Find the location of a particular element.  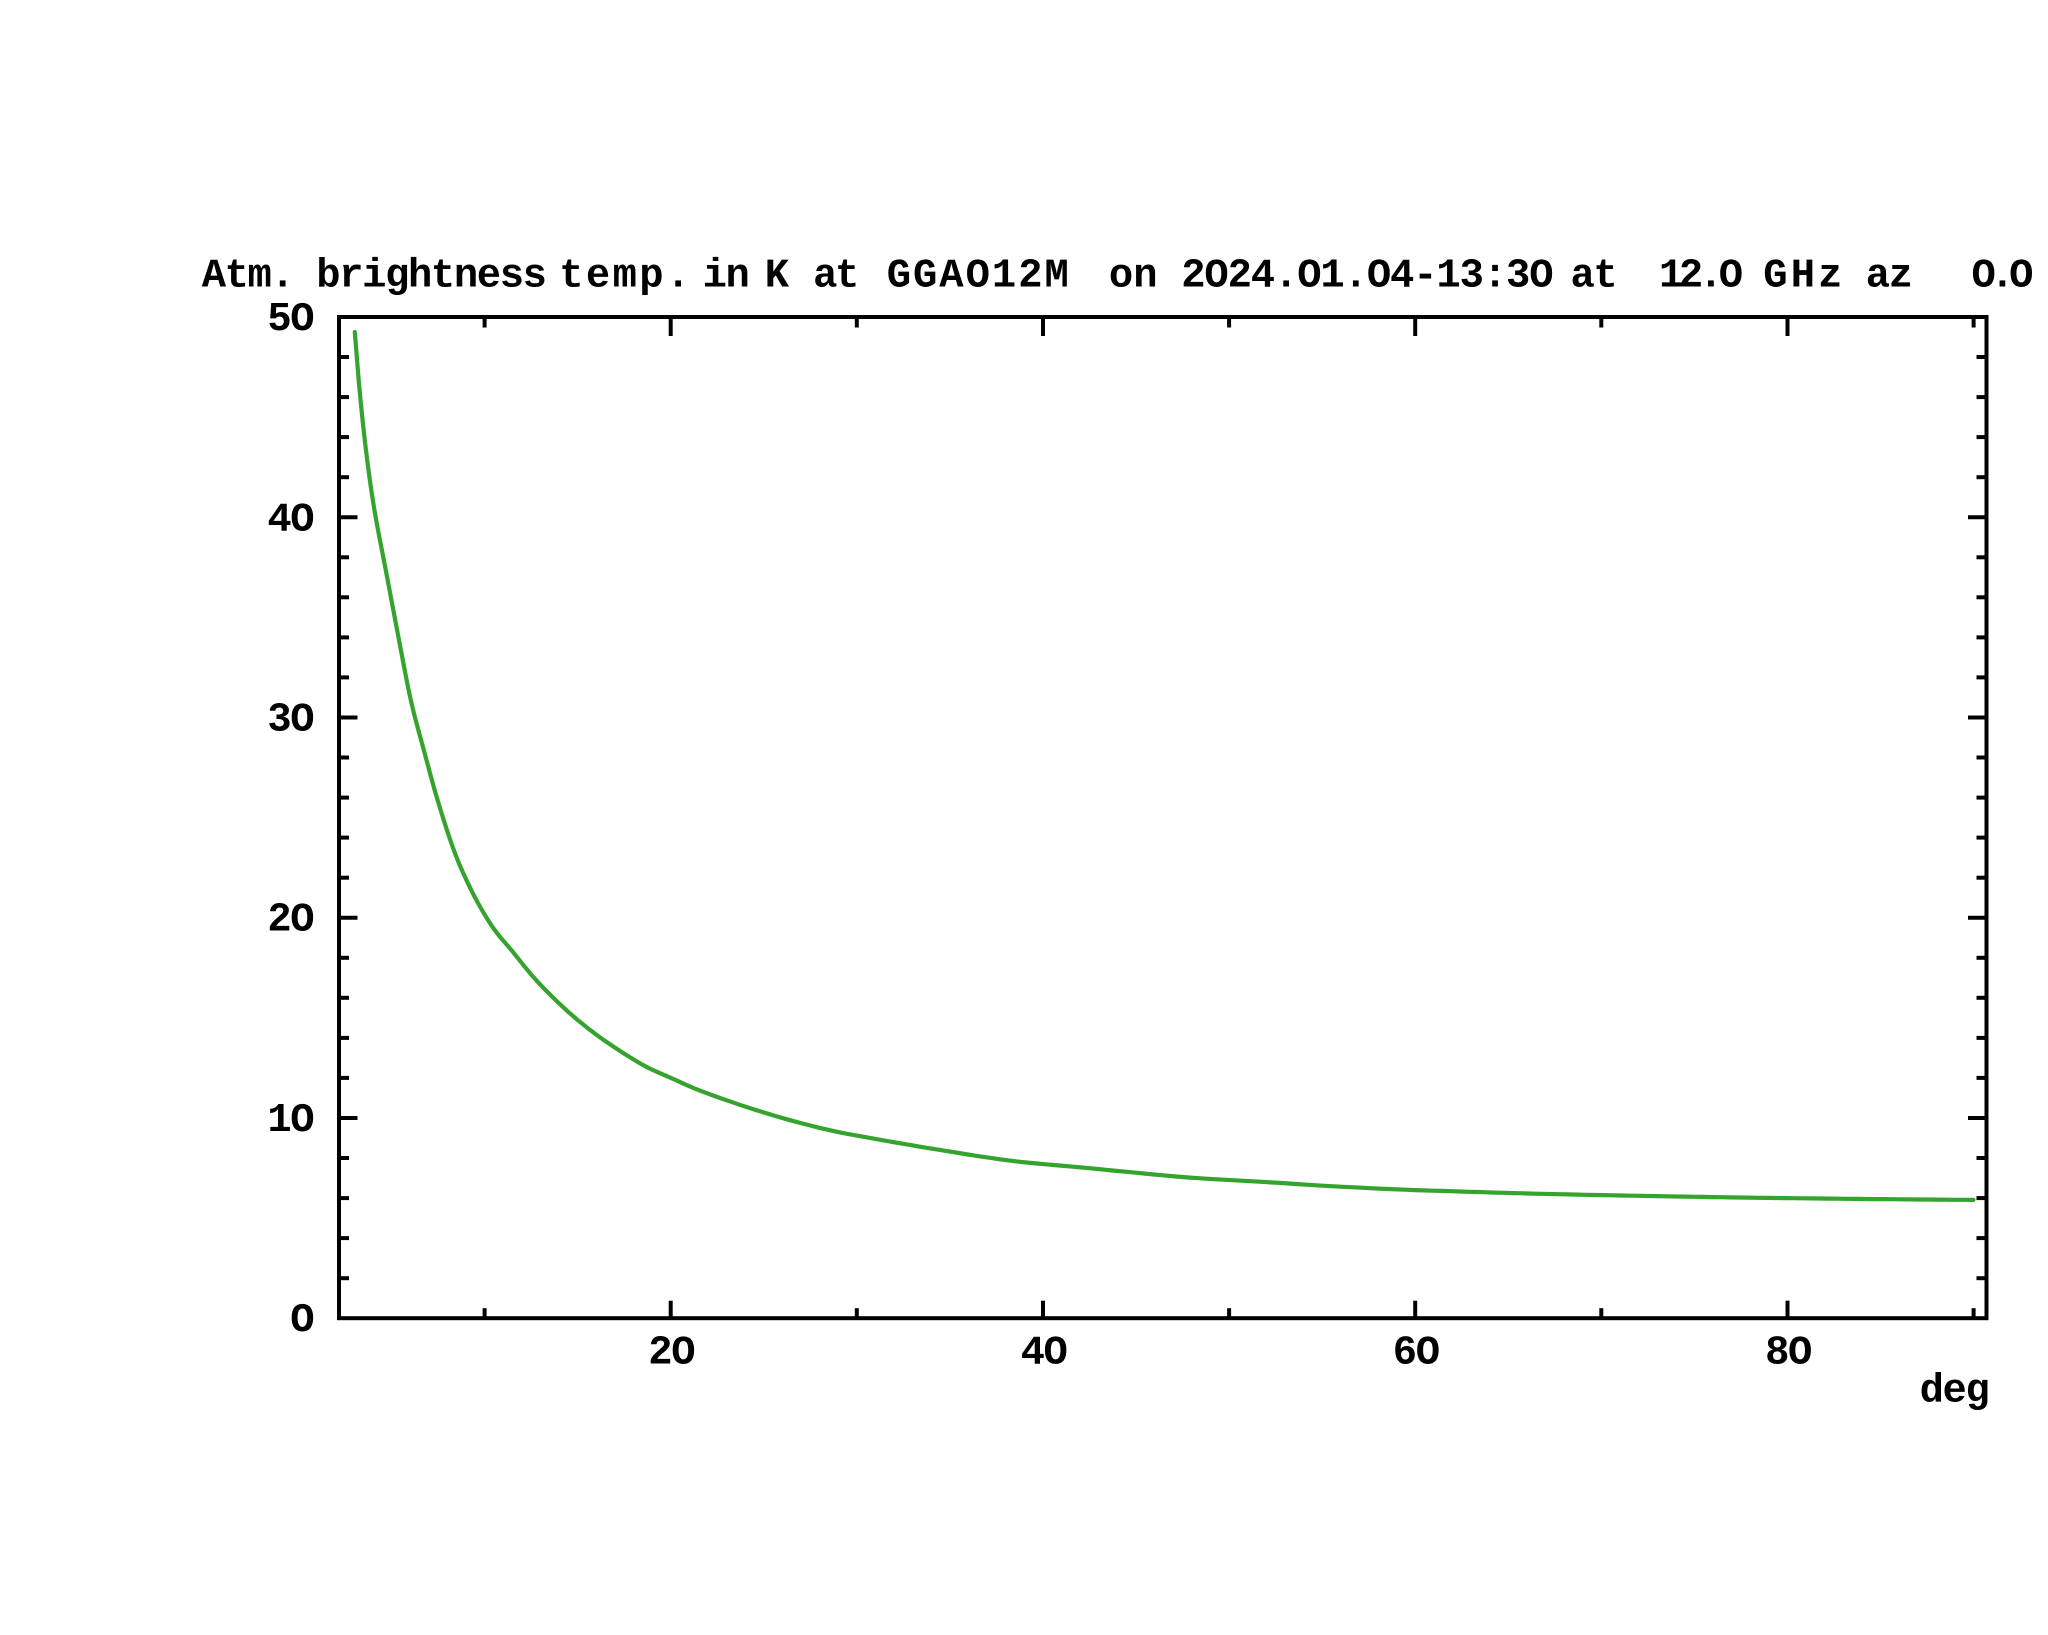

svg-text: on is located at coordinates (1133, 277).